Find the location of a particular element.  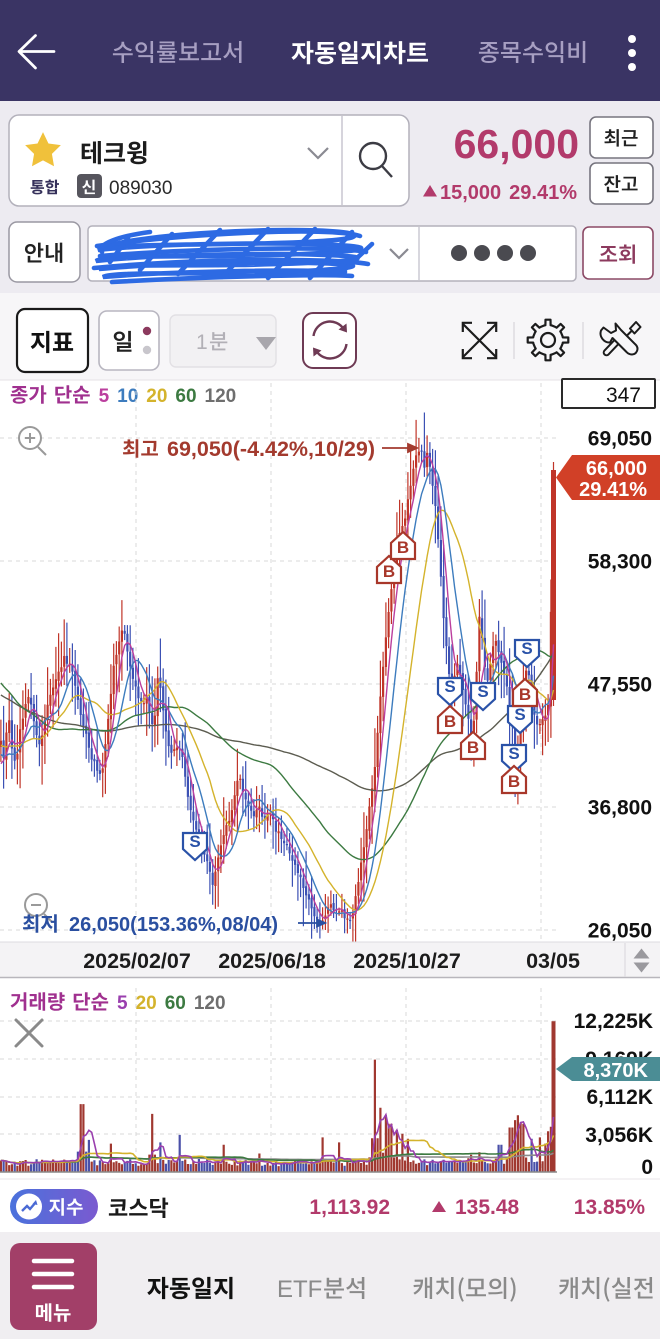

svg-text: 13.85% is located at coordinates (610, 1207).